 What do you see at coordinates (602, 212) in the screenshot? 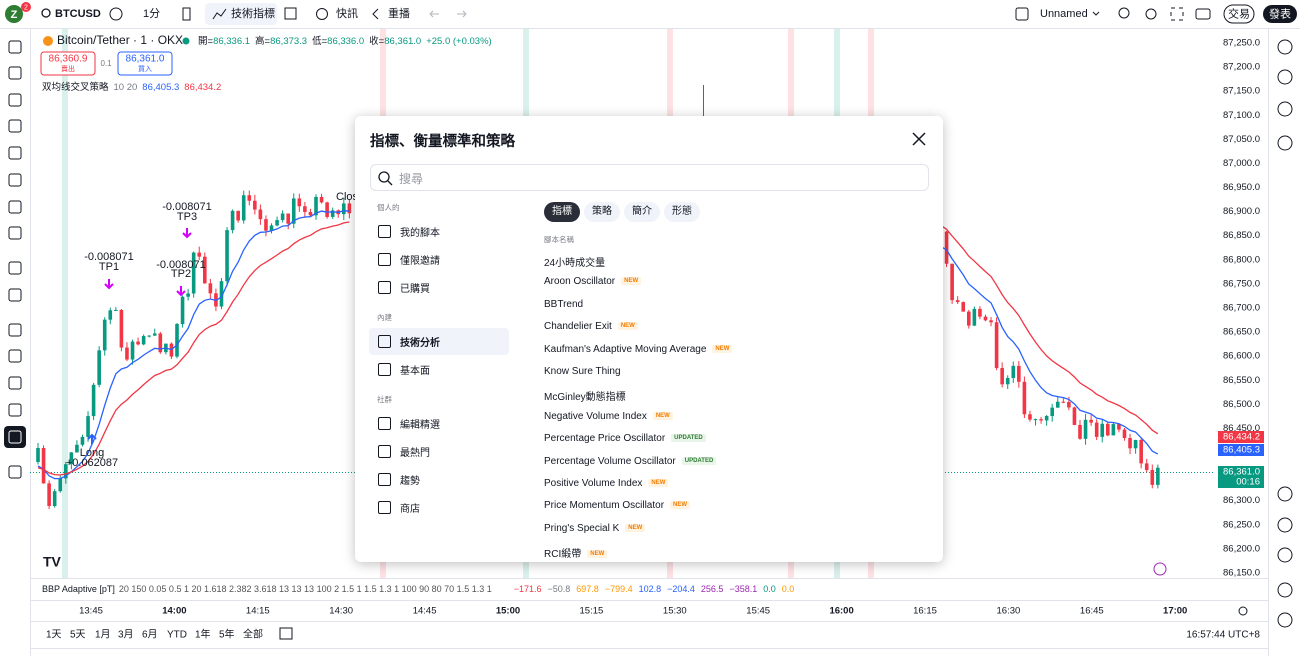
I see `tab: 策略` at bounding box center [602, 212].